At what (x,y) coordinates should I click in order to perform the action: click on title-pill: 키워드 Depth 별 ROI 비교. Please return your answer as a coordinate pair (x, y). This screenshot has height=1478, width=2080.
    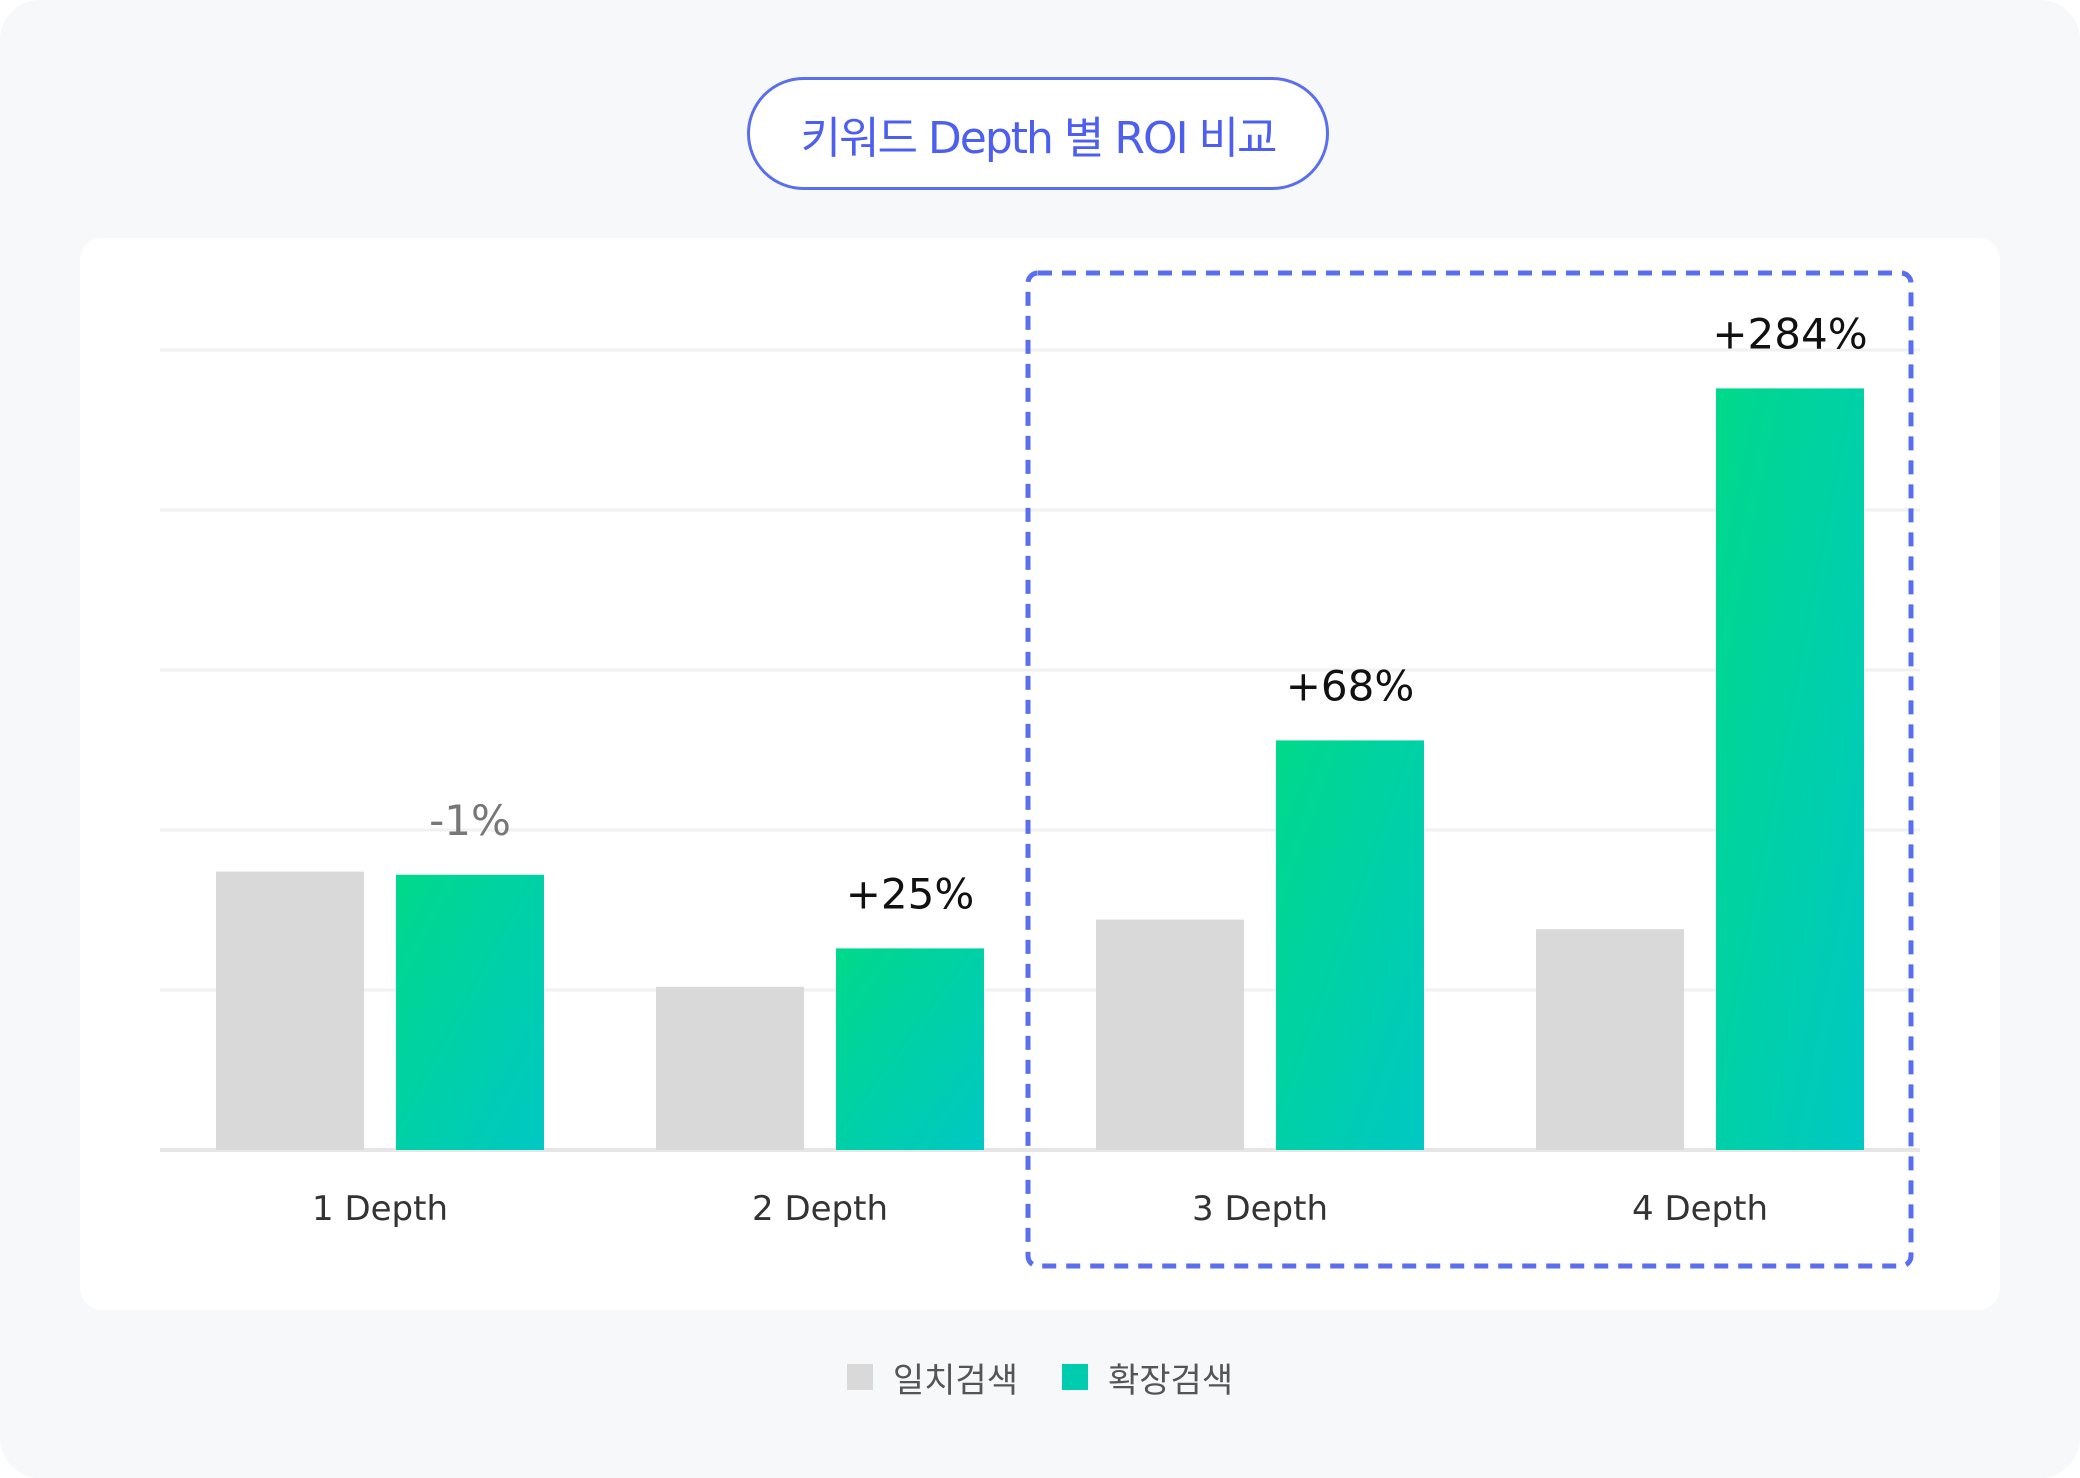
    Looking at the image, I should click on (1038, 133).